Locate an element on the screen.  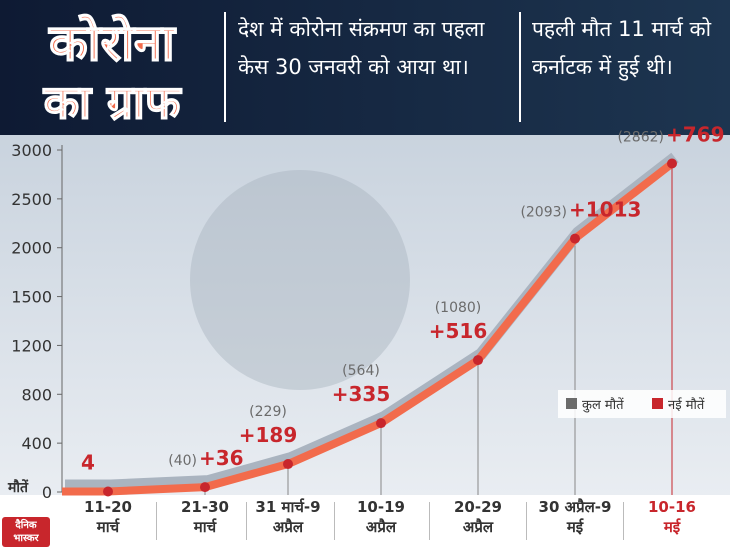
data-label: +1013 is located at coordinates (605, 210).